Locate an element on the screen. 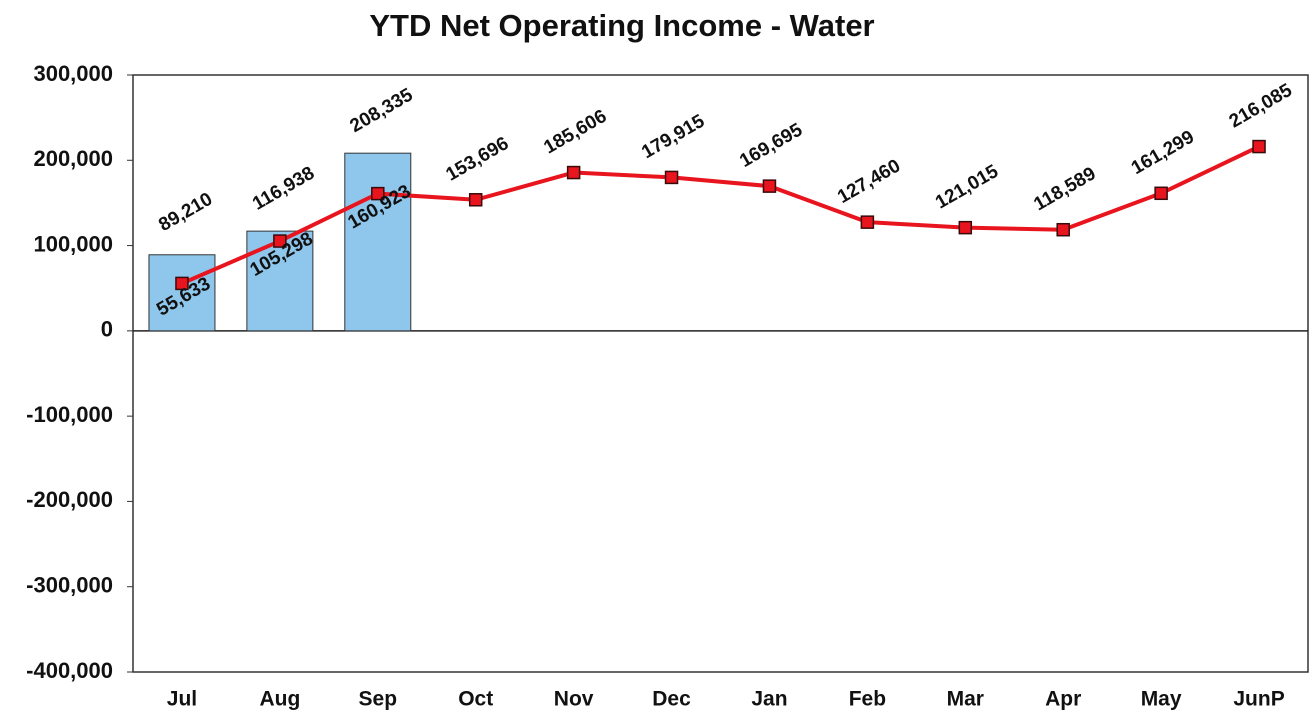 The height and width of the screenshot is (715, 1313). y-tick-label: 100,000 is located at coordinates (73, 243).